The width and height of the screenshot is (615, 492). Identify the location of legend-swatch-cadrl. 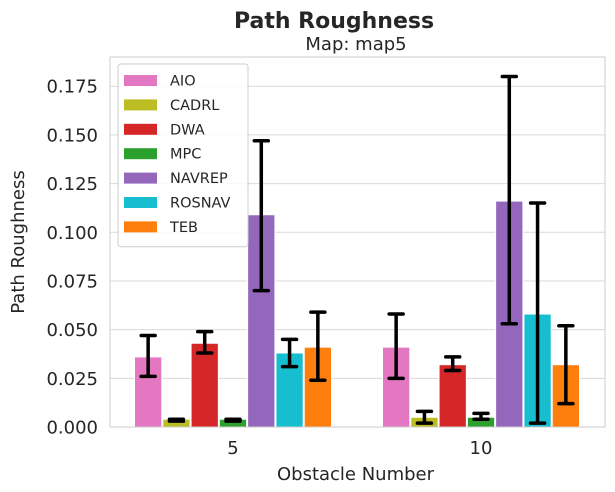
(140, 105).